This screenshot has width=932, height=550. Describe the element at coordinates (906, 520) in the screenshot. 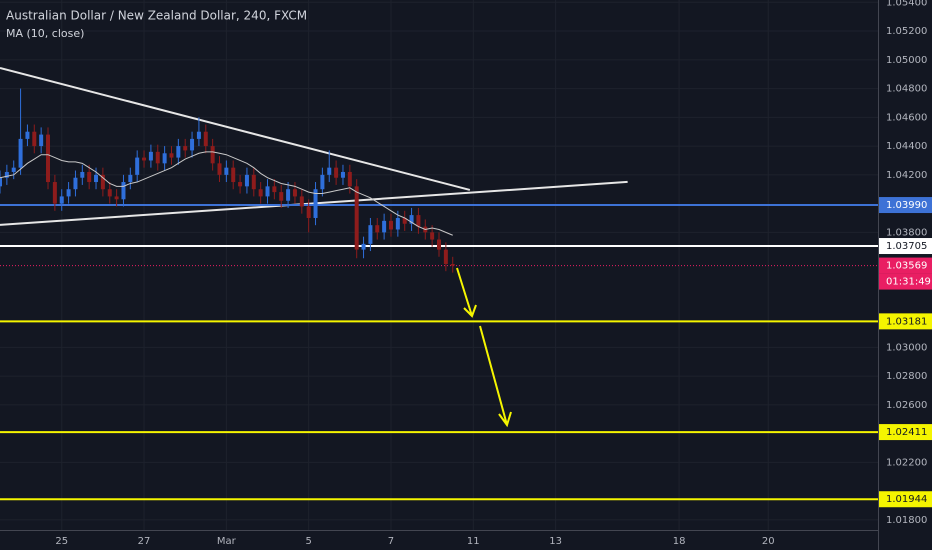

I see `y-tick-label: 1.01800` at that location.